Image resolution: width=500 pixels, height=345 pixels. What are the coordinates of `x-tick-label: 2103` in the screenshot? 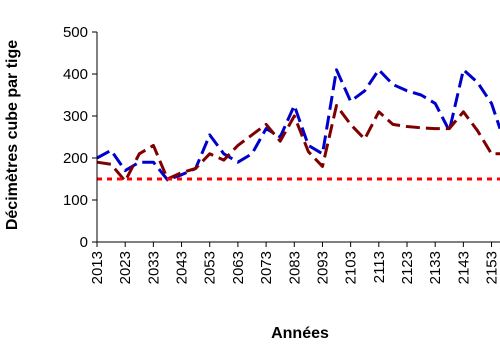 It's located at (351, 267).